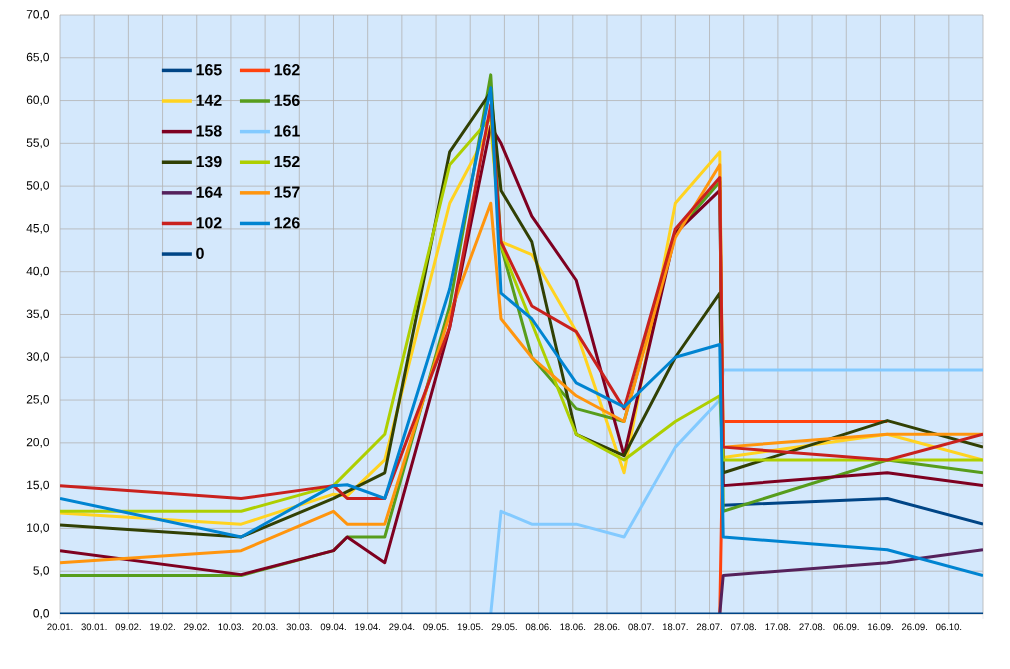  I want to click on y-tick-label: 5,0, so click(41, 571).